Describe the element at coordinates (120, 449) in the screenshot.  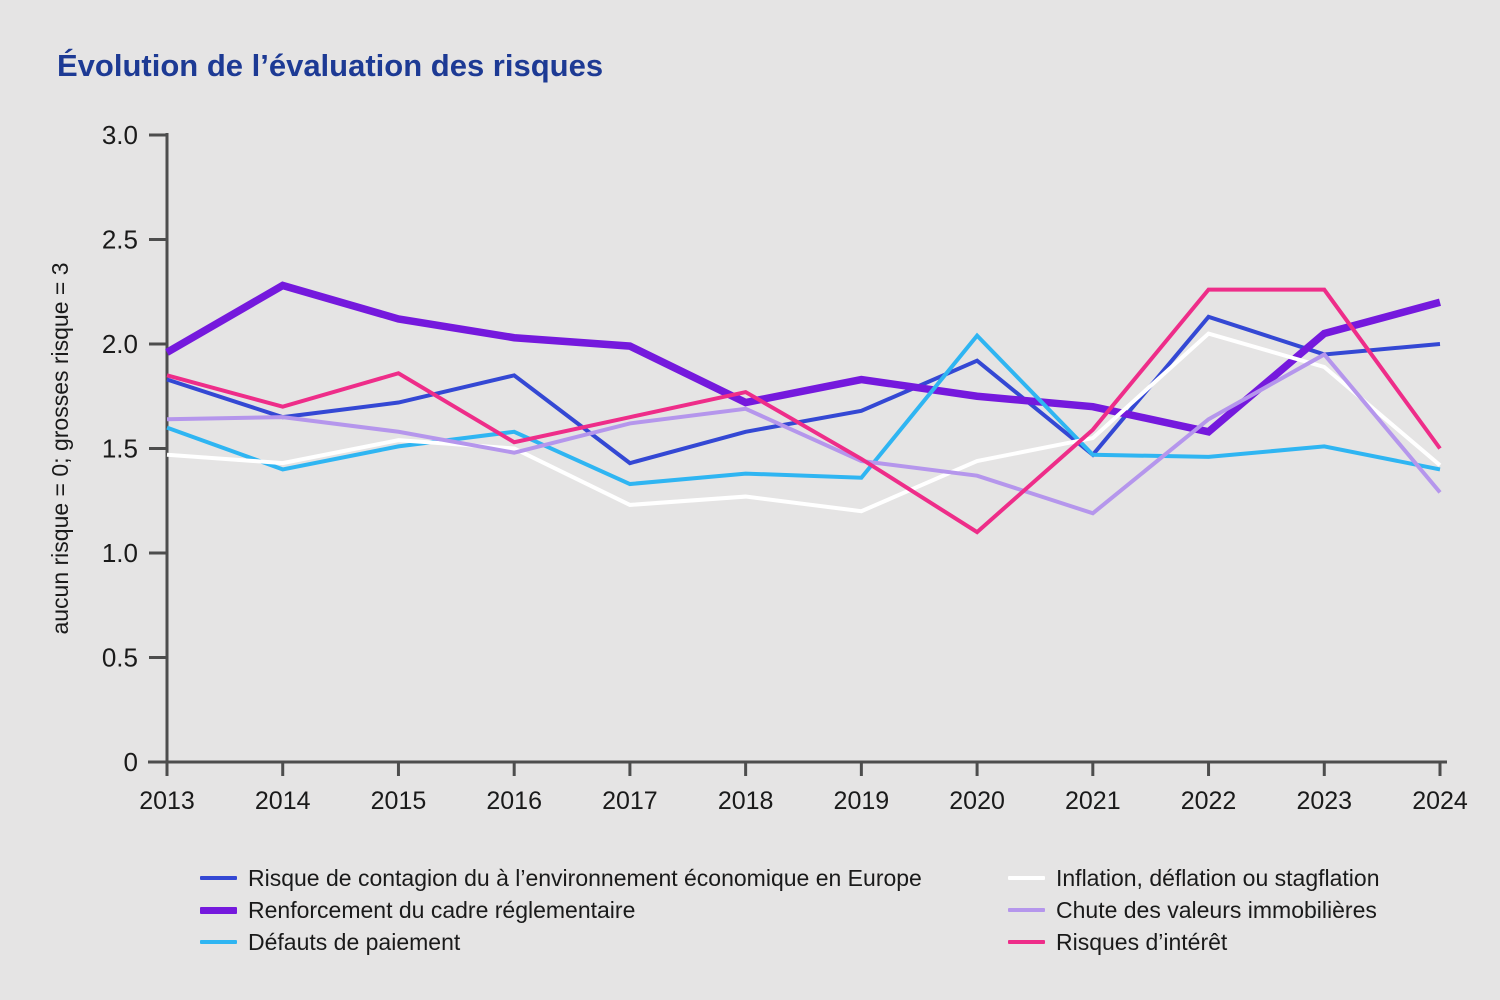
I see `y-tick-label: 1.5` at that location.